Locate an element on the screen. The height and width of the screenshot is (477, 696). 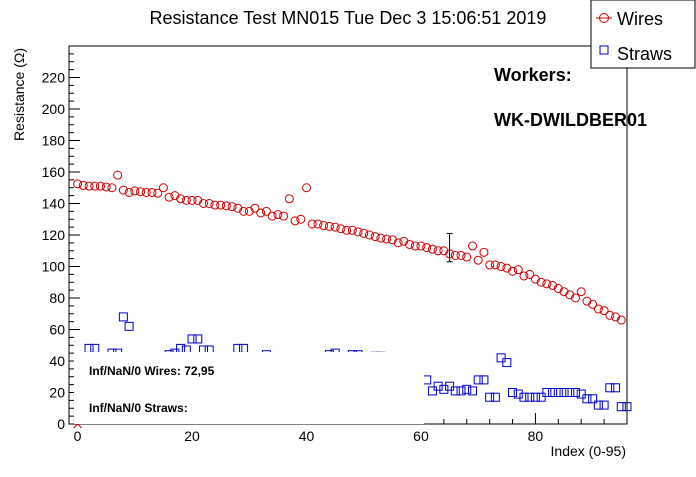
nan-info-box is located at coordinates (249, 388).